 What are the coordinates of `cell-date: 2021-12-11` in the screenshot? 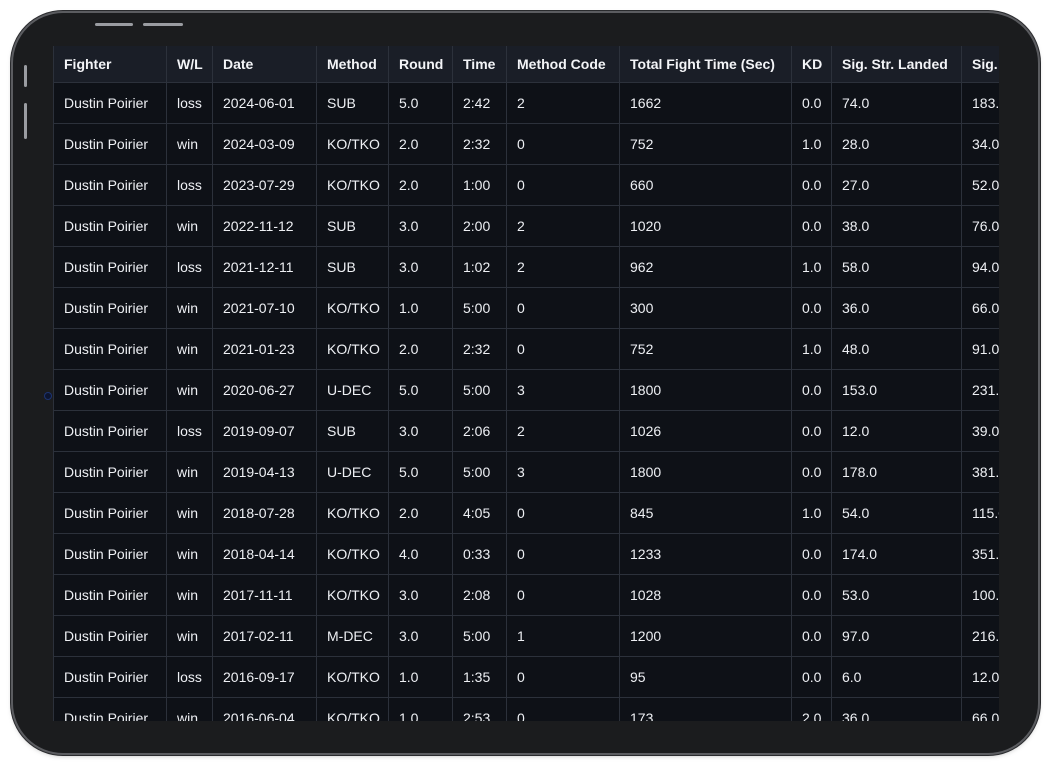 It's located at (265, 267).